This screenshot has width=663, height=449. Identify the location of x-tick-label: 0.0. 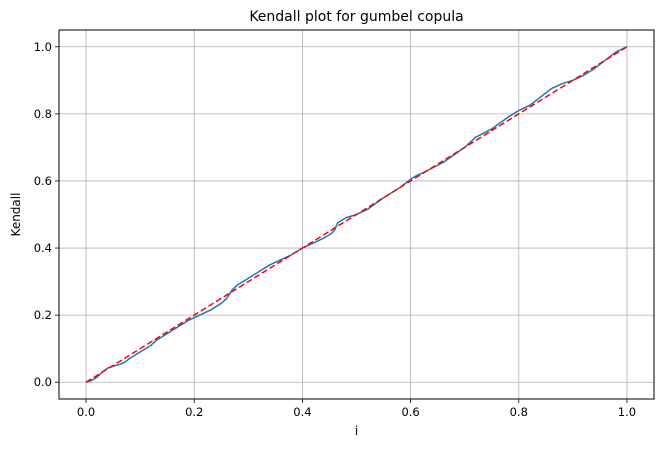
(86, 412).